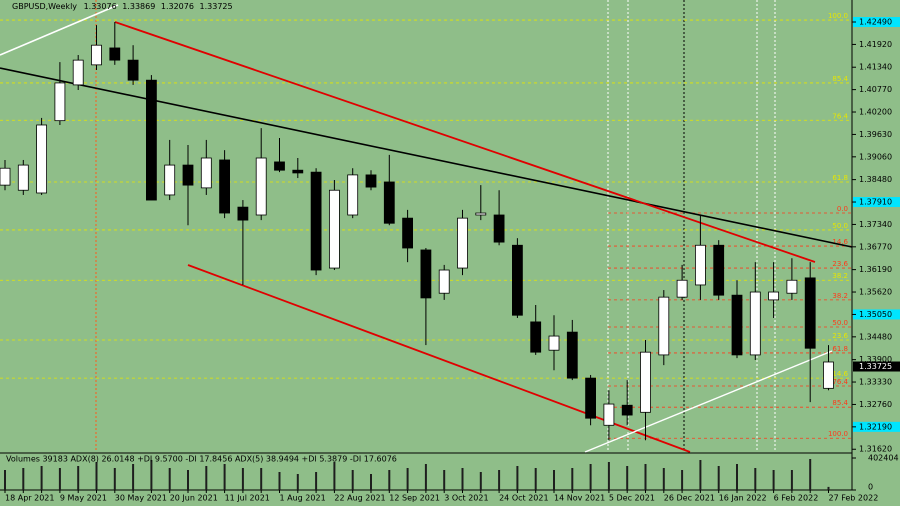 Image resolution: width=900 pixels, height=506 pixels. What do you see at coordinates (83, 498) in the screenshot?
I see `x-tick-label: 9 May 2021` at bounding box center [83, 498].